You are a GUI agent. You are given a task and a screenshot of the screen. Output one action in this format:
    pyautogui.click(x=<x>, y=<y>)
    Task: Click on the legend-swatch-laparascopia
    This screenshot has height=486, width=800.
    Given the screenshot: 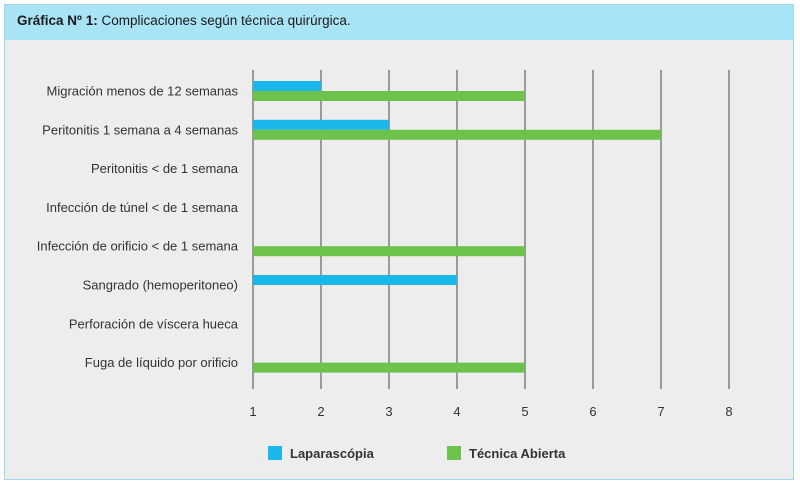 What is the action you would take?
    pyautogui.click(x=275, y=453)
    